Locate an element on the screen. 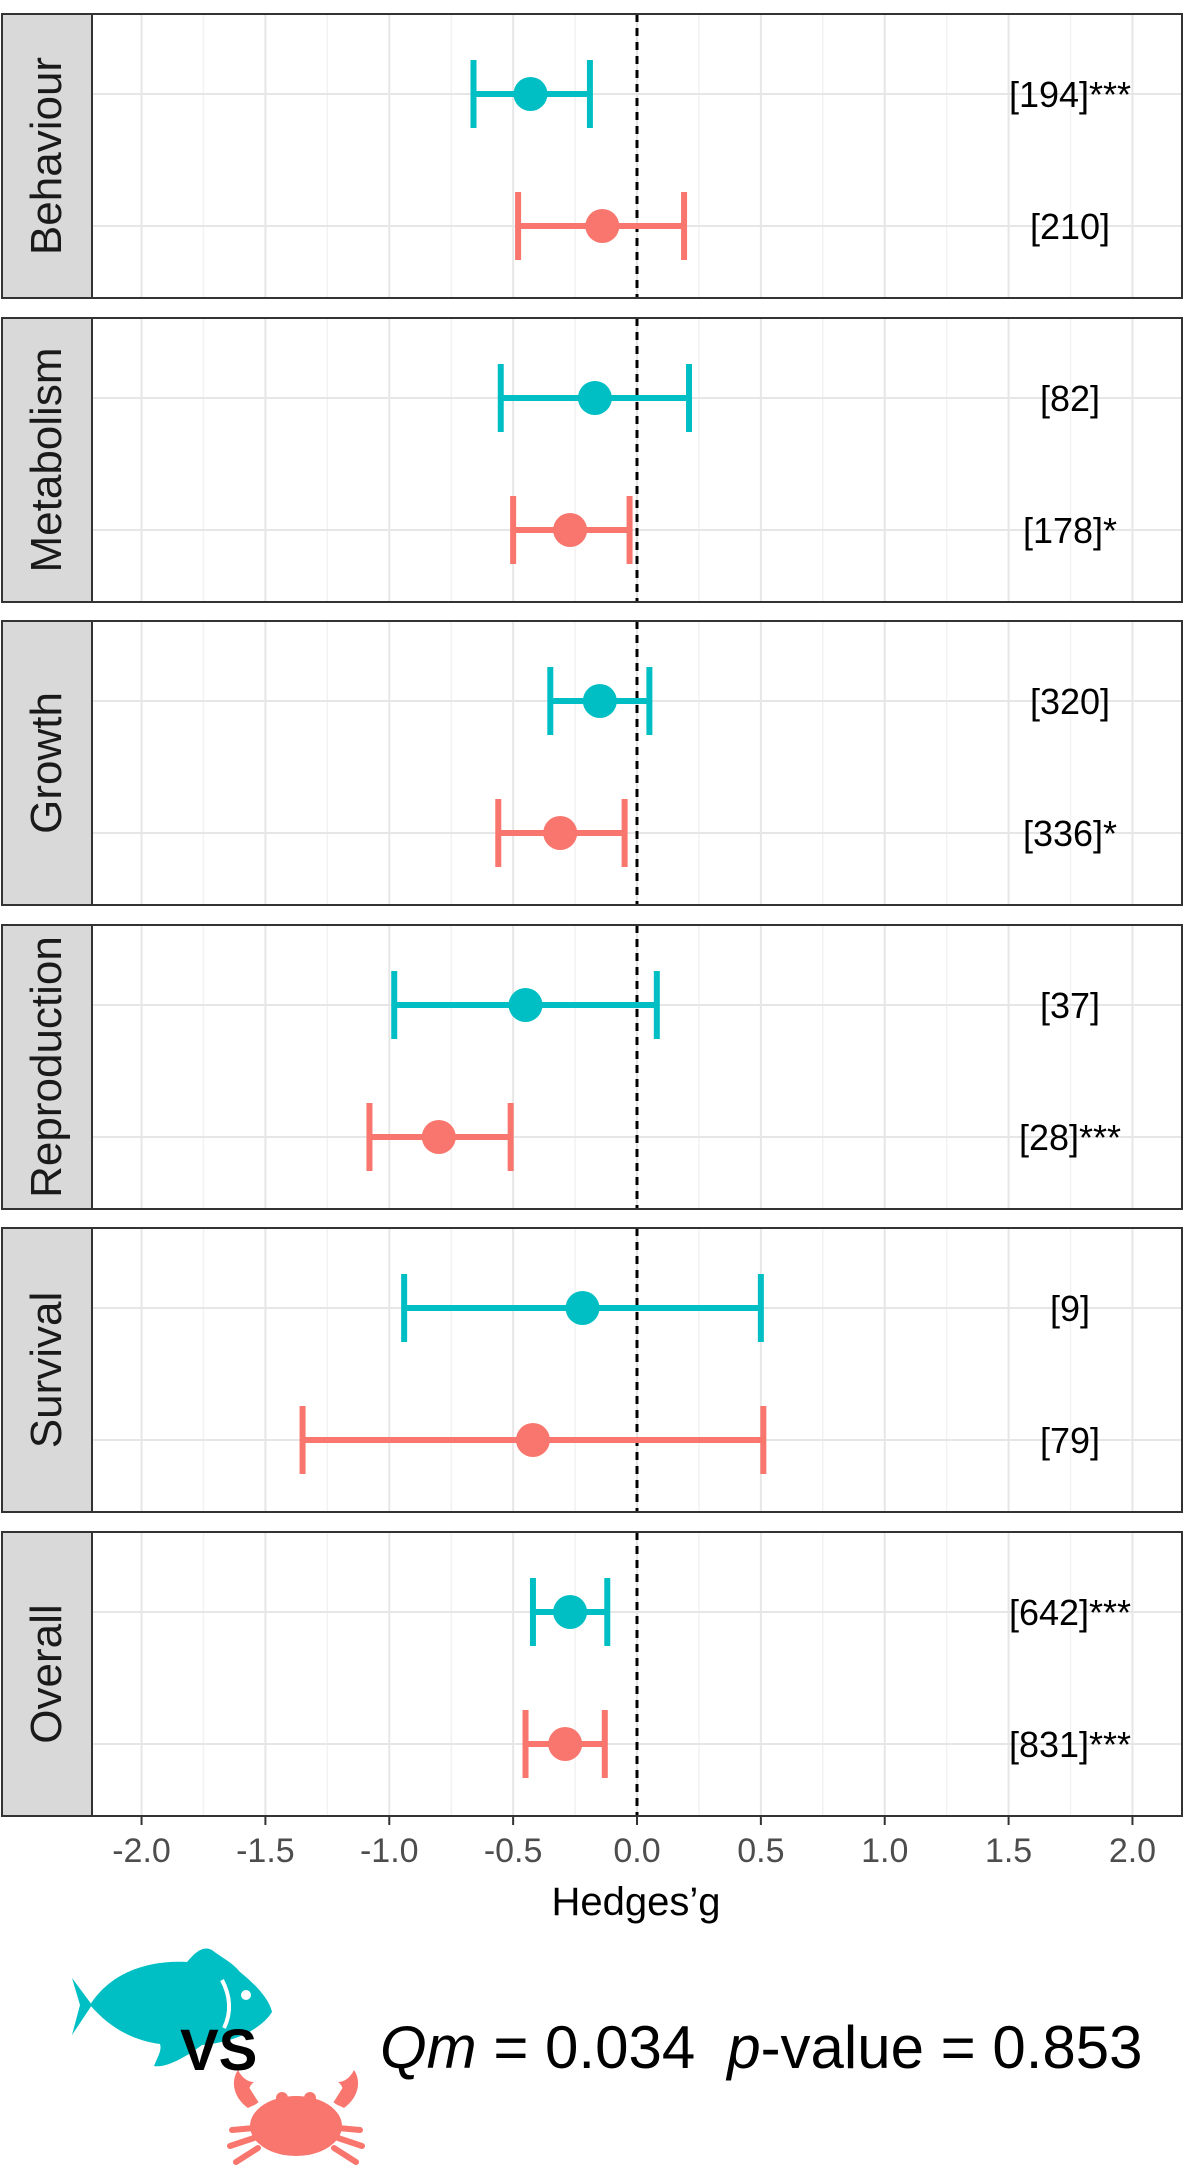 Image resolution: width=1198 pixels, height=2169 pixels. sample-size-label: [336]* is located at coordinates (1070, 833).